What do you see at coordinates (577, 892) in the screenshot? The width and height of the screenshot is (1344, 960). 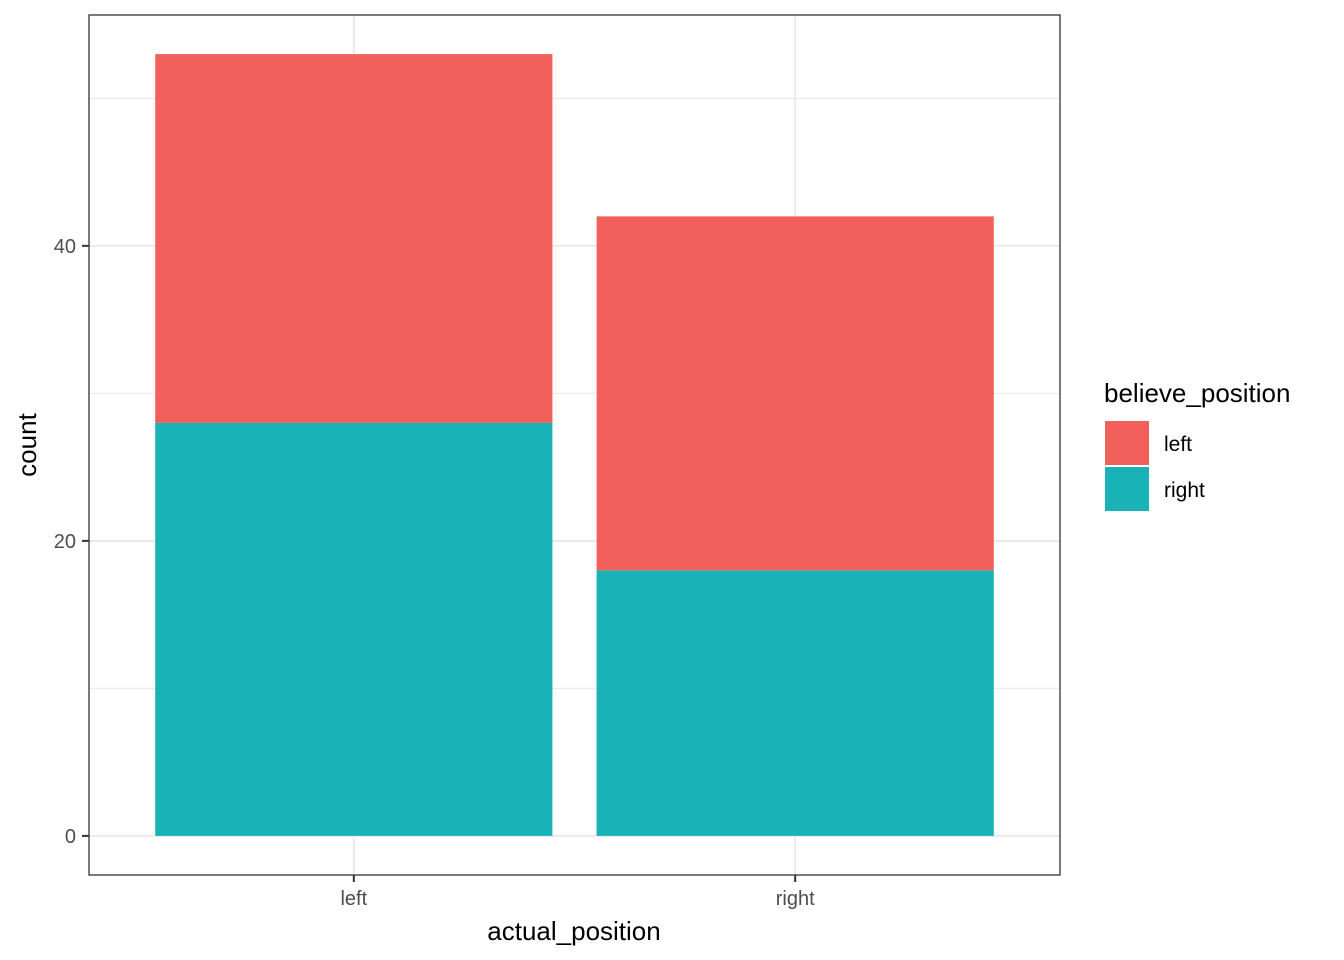 I see `x-axis: left right` at bounding box center [577, 892].